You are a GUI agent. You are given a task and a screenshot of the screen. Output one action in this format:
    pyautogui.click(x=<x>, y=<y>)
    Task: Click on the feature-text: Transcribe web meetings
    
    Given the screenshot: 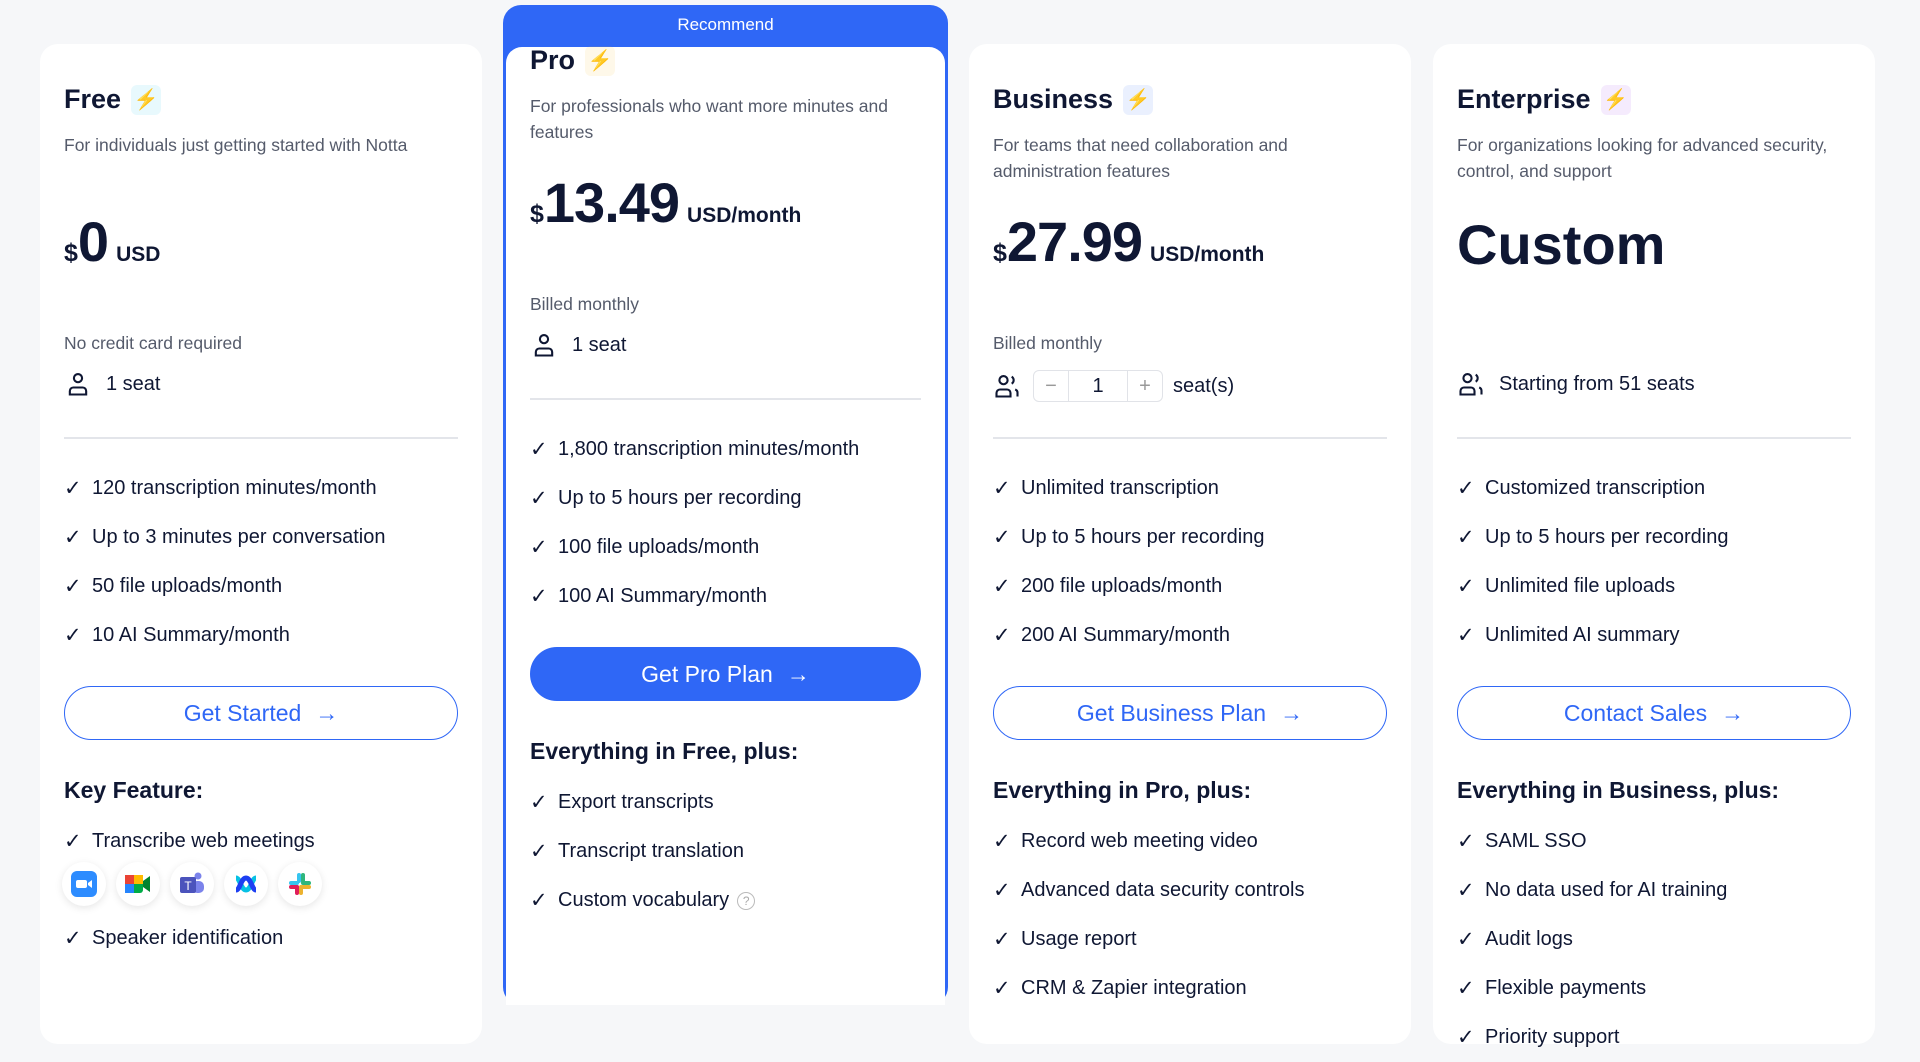 What is the action you would take?
    pyautogui.click(x=203, y=841)
    